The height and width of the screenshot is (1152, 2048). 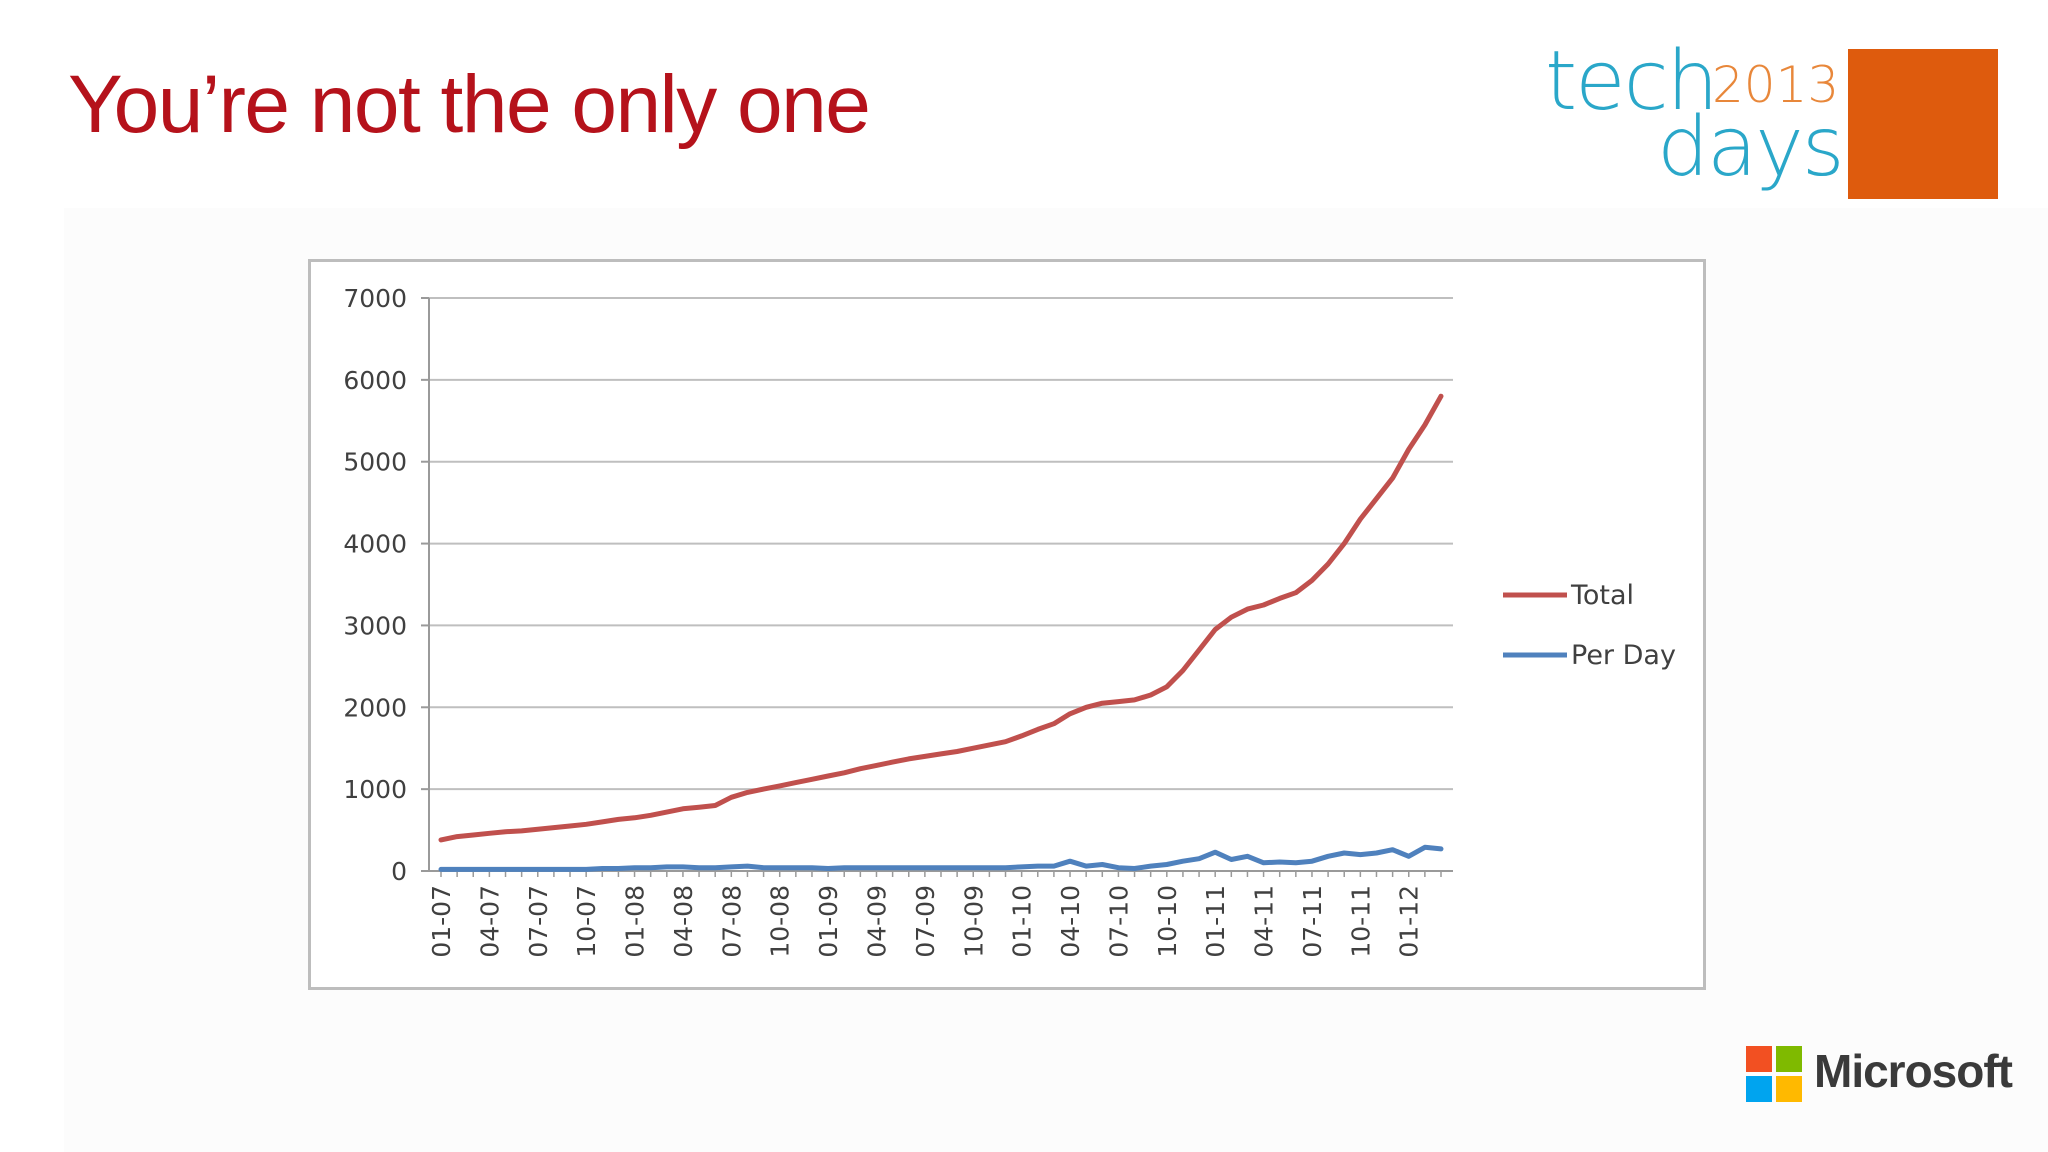 What do you see at coordinates (1789, 1089) in the screenshot?
I see `microsoft-logo-square-yellow` at bounding box center [1789, 1089].